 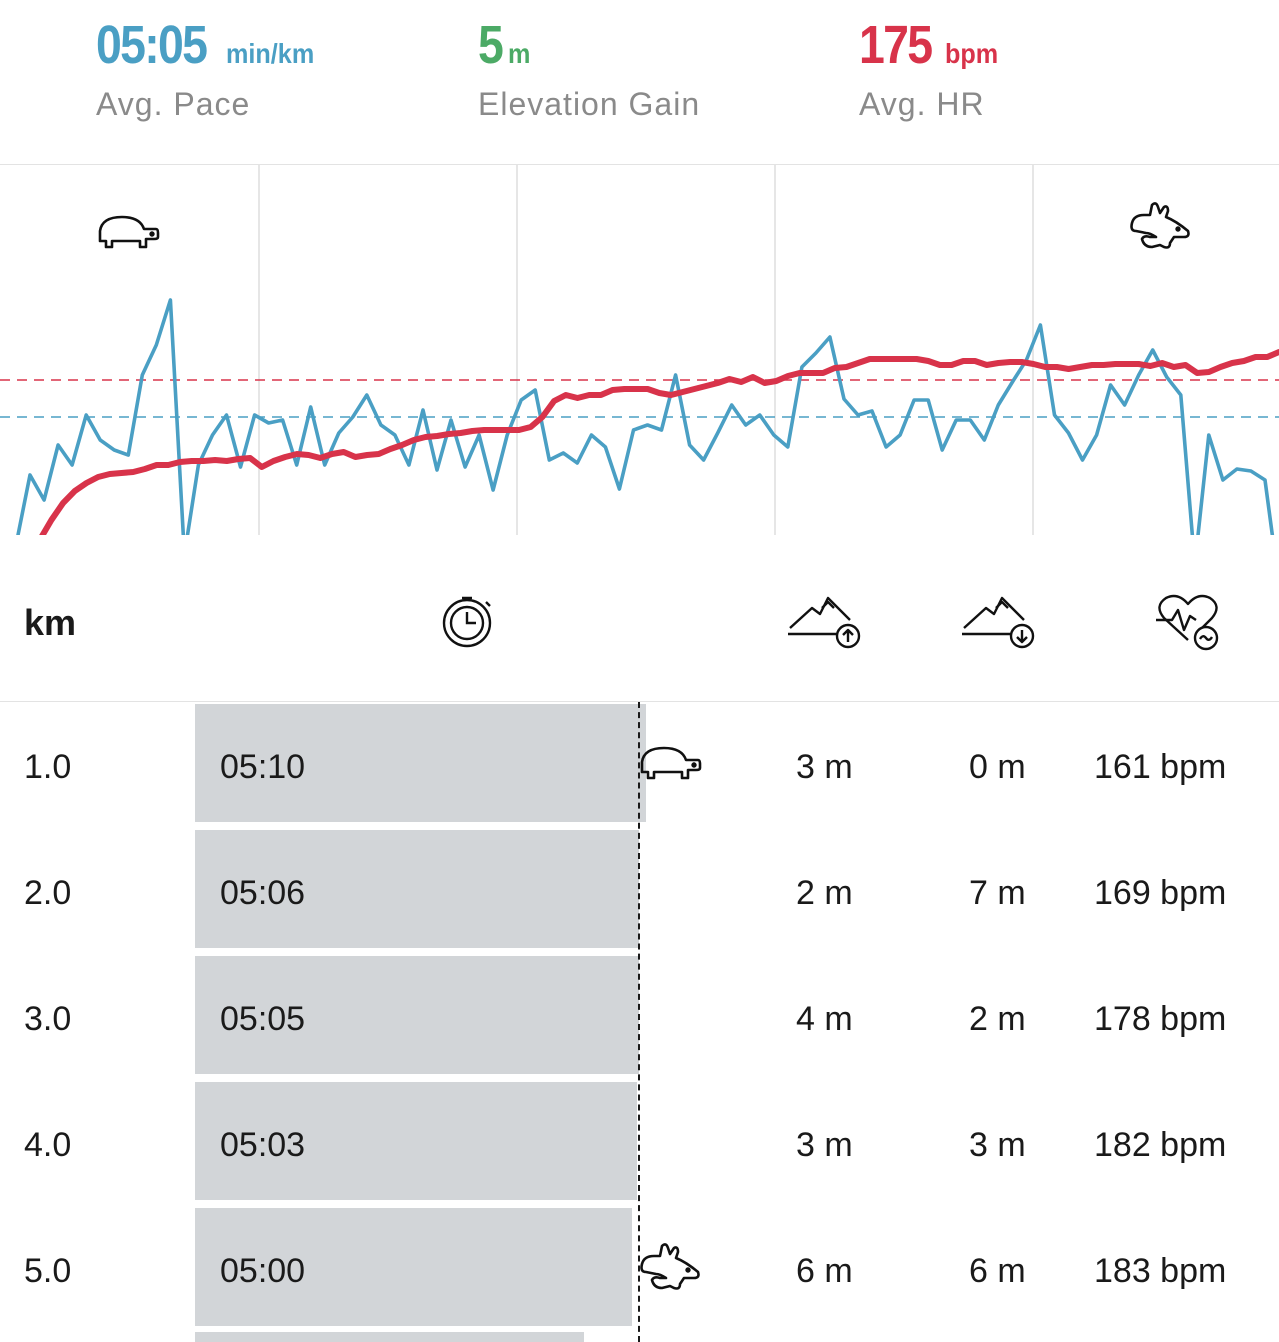 What do you see at coordinates (922, 104) in the screenshot?
I see `avg-hr-label: Avg. HR` at bounding box center [922, 104].